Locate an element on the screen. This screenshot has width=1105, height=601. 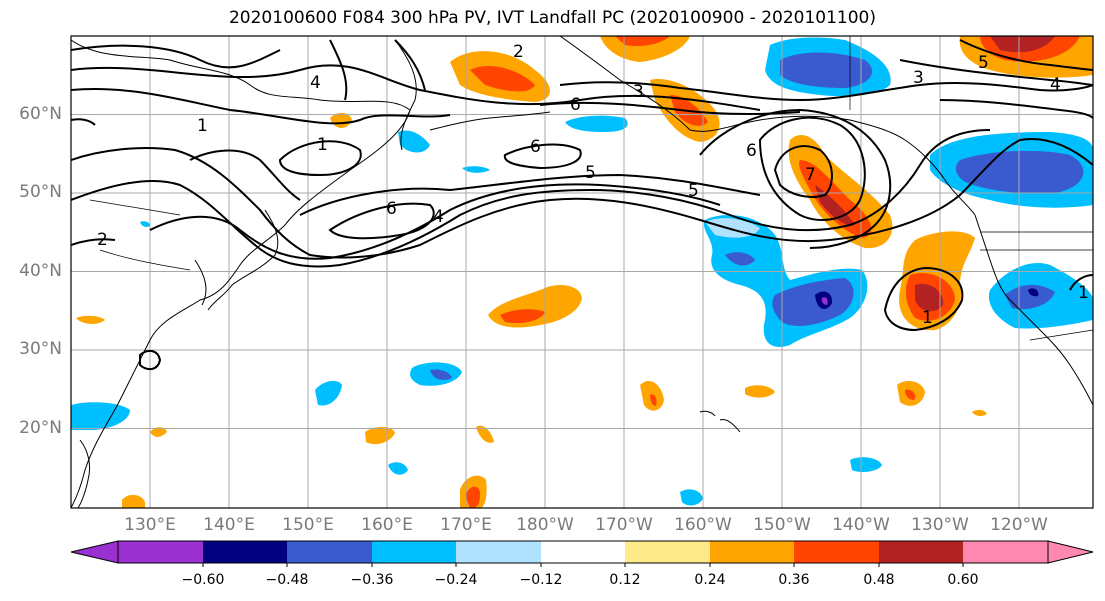
colorbar-upper-extension is located at coordinates (1070, 552).